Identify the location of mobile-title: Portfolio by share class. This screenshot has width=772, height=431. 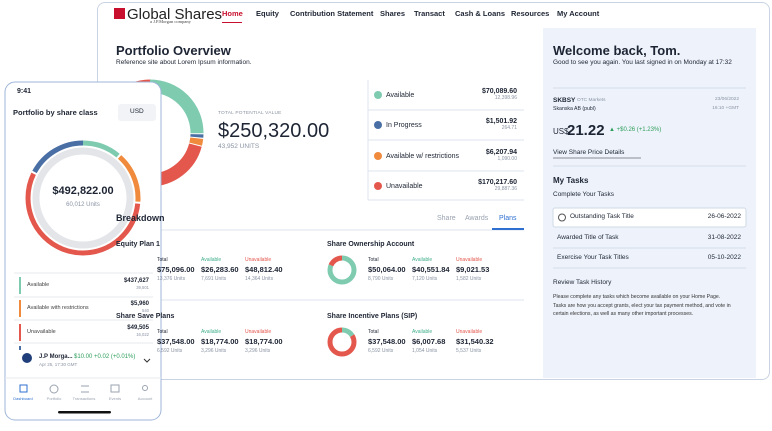
(55, 112).